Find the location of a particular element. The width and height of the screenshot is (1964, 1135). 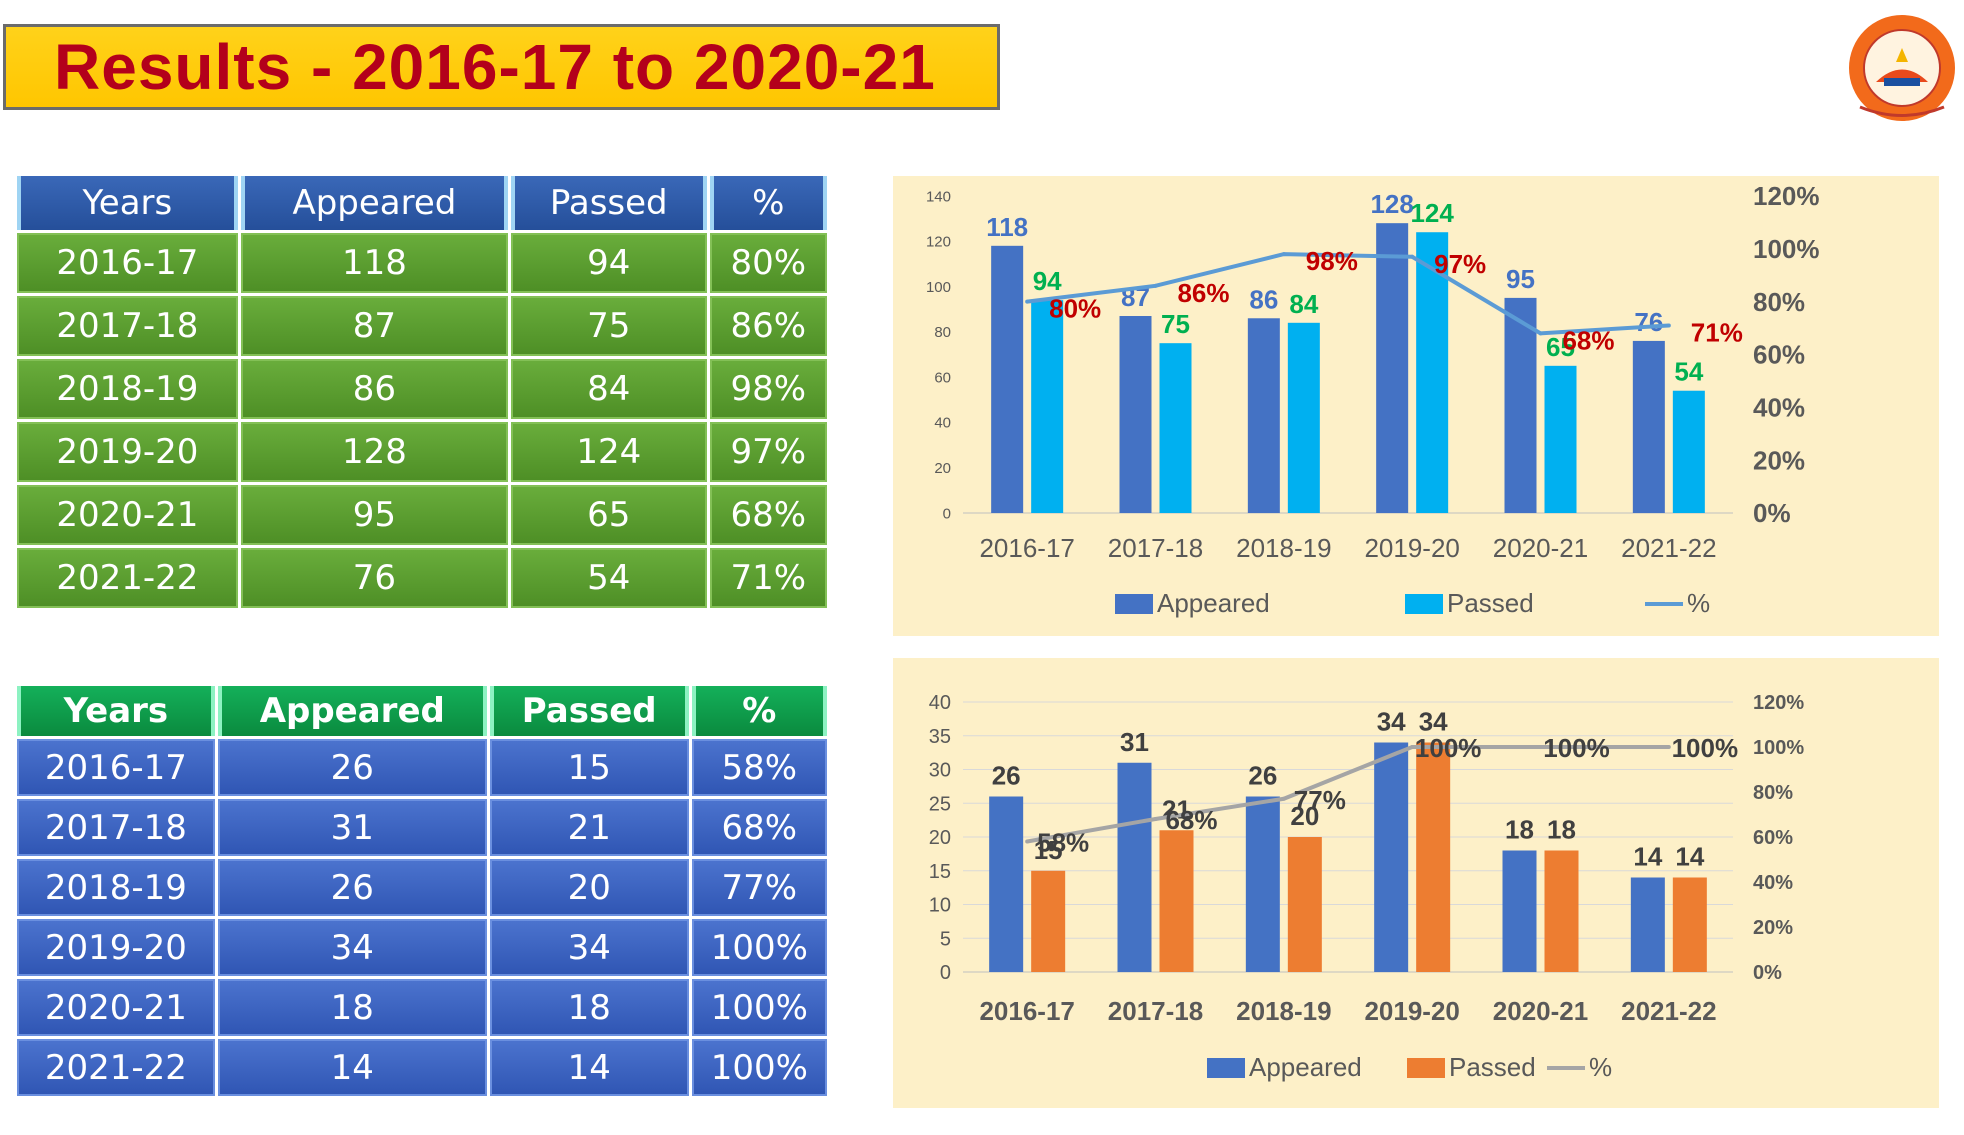

legend-label: Appeared is located at coordinates (1213, 603).